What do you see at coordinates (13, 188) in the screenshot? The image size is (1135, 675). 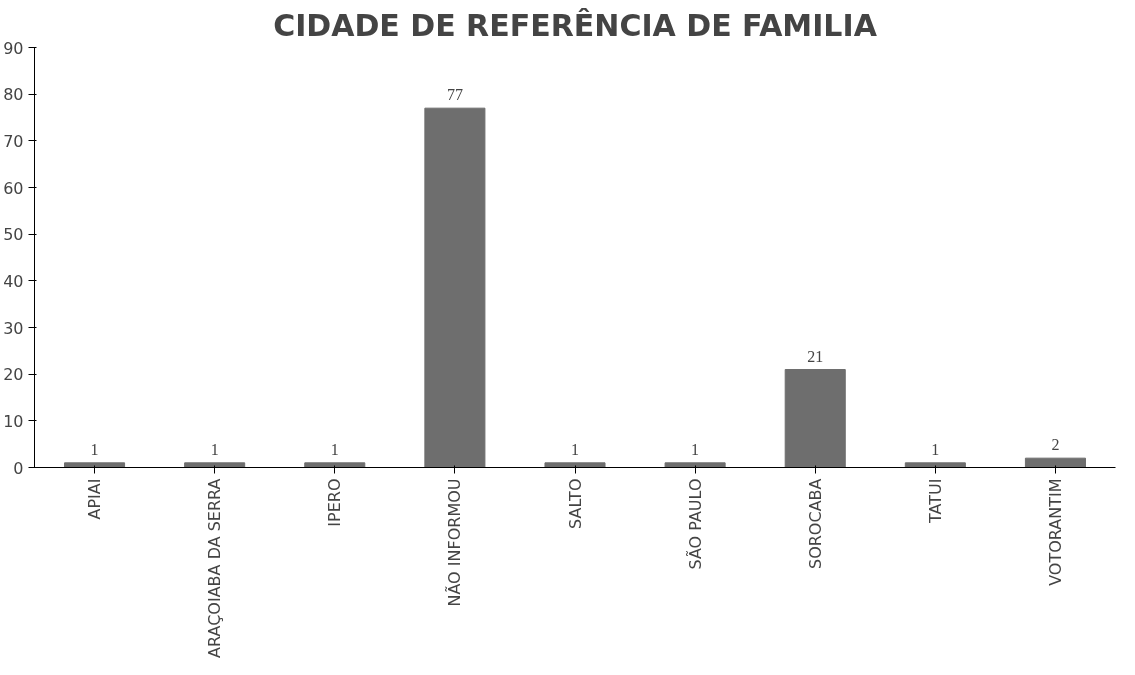 I see `y-tick-label: 60` at bounding box center [13, 188].